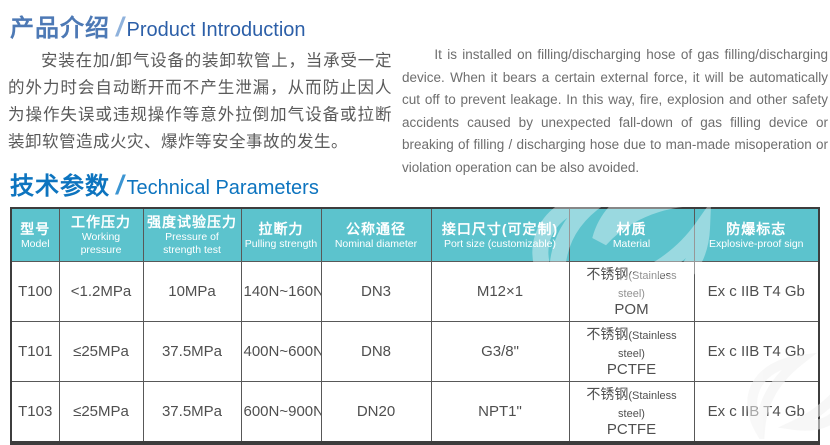 The width and height of the screenshot is (830, 445). What do you see at coordinates (756, 228) in the screenshot?
I see `column-header-zh: 防爆标志` at bounding box center [756, 228].